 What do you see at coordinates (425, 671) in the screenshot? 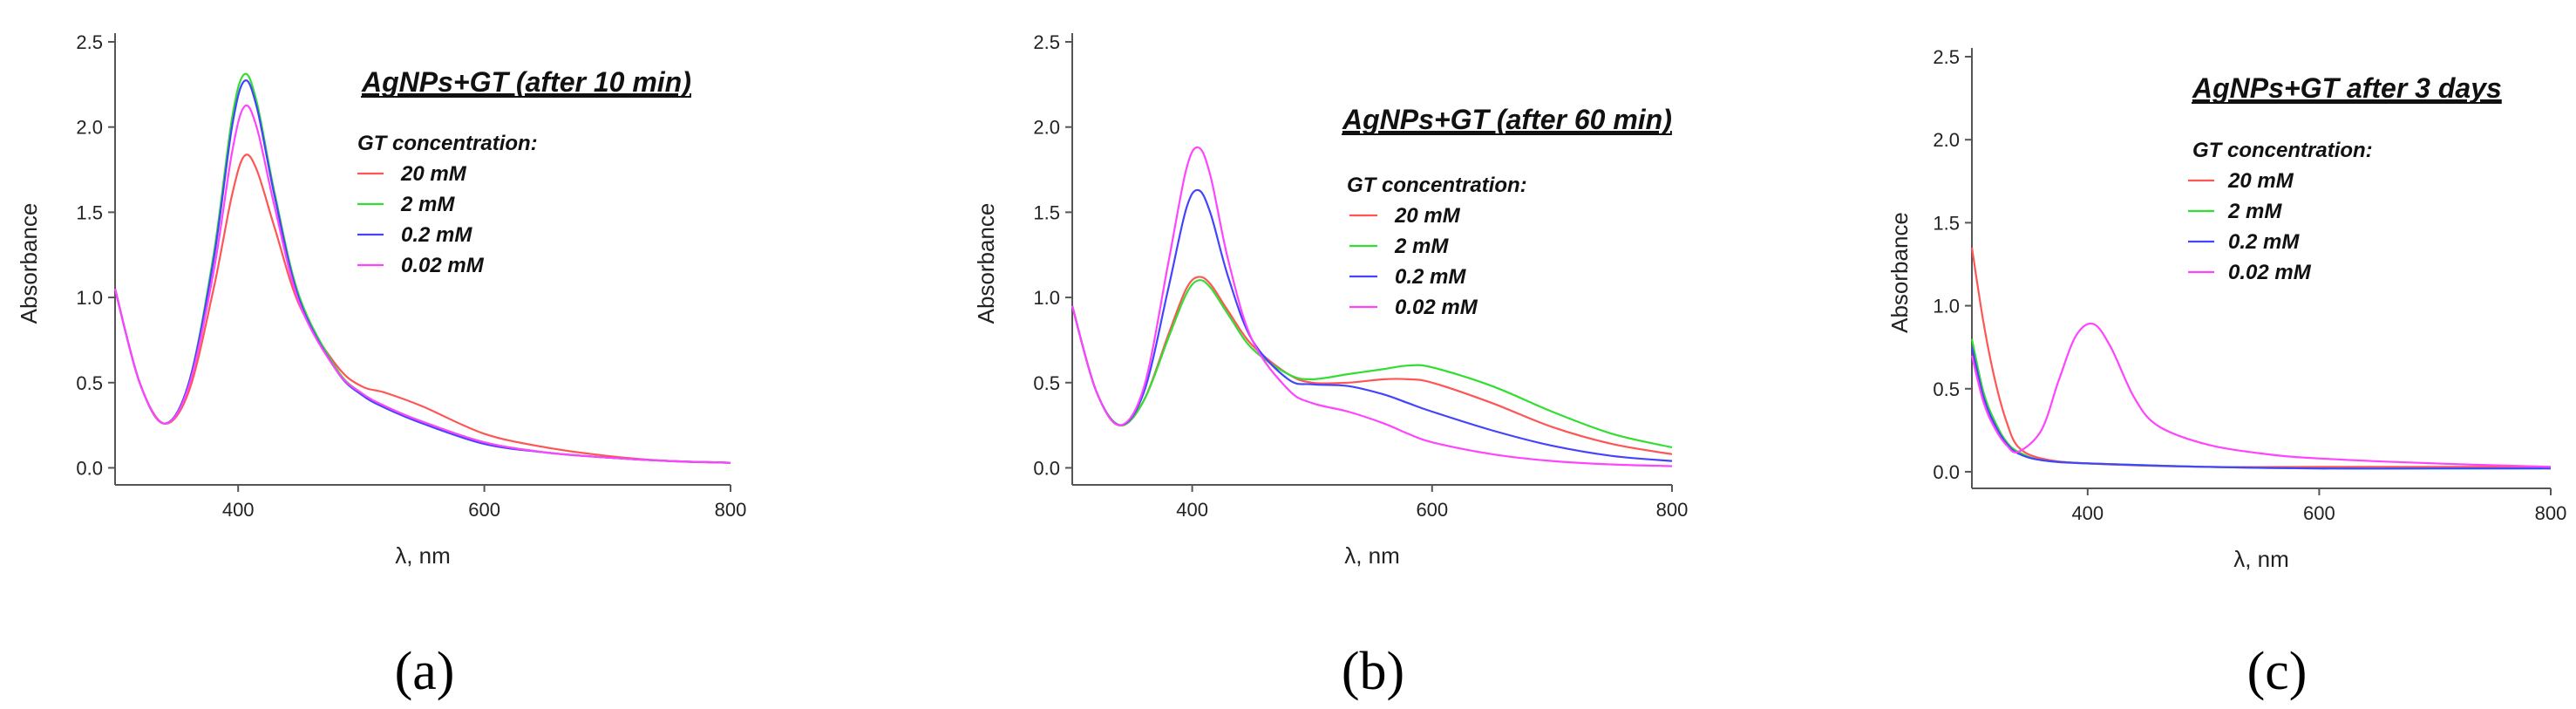
I see `panel-label: (a)` at bounding box center [425, 671].